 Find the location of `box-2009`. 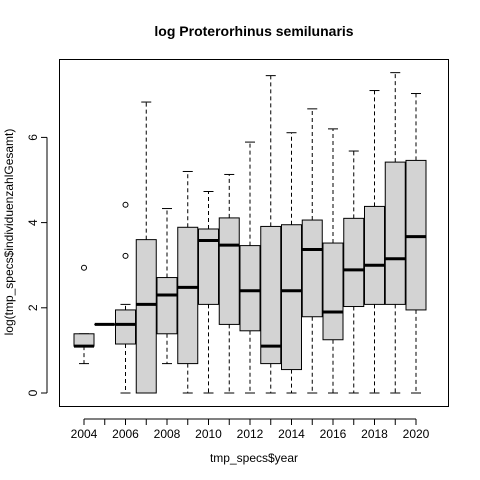

box-2009 is located at coordinates (188, 282).